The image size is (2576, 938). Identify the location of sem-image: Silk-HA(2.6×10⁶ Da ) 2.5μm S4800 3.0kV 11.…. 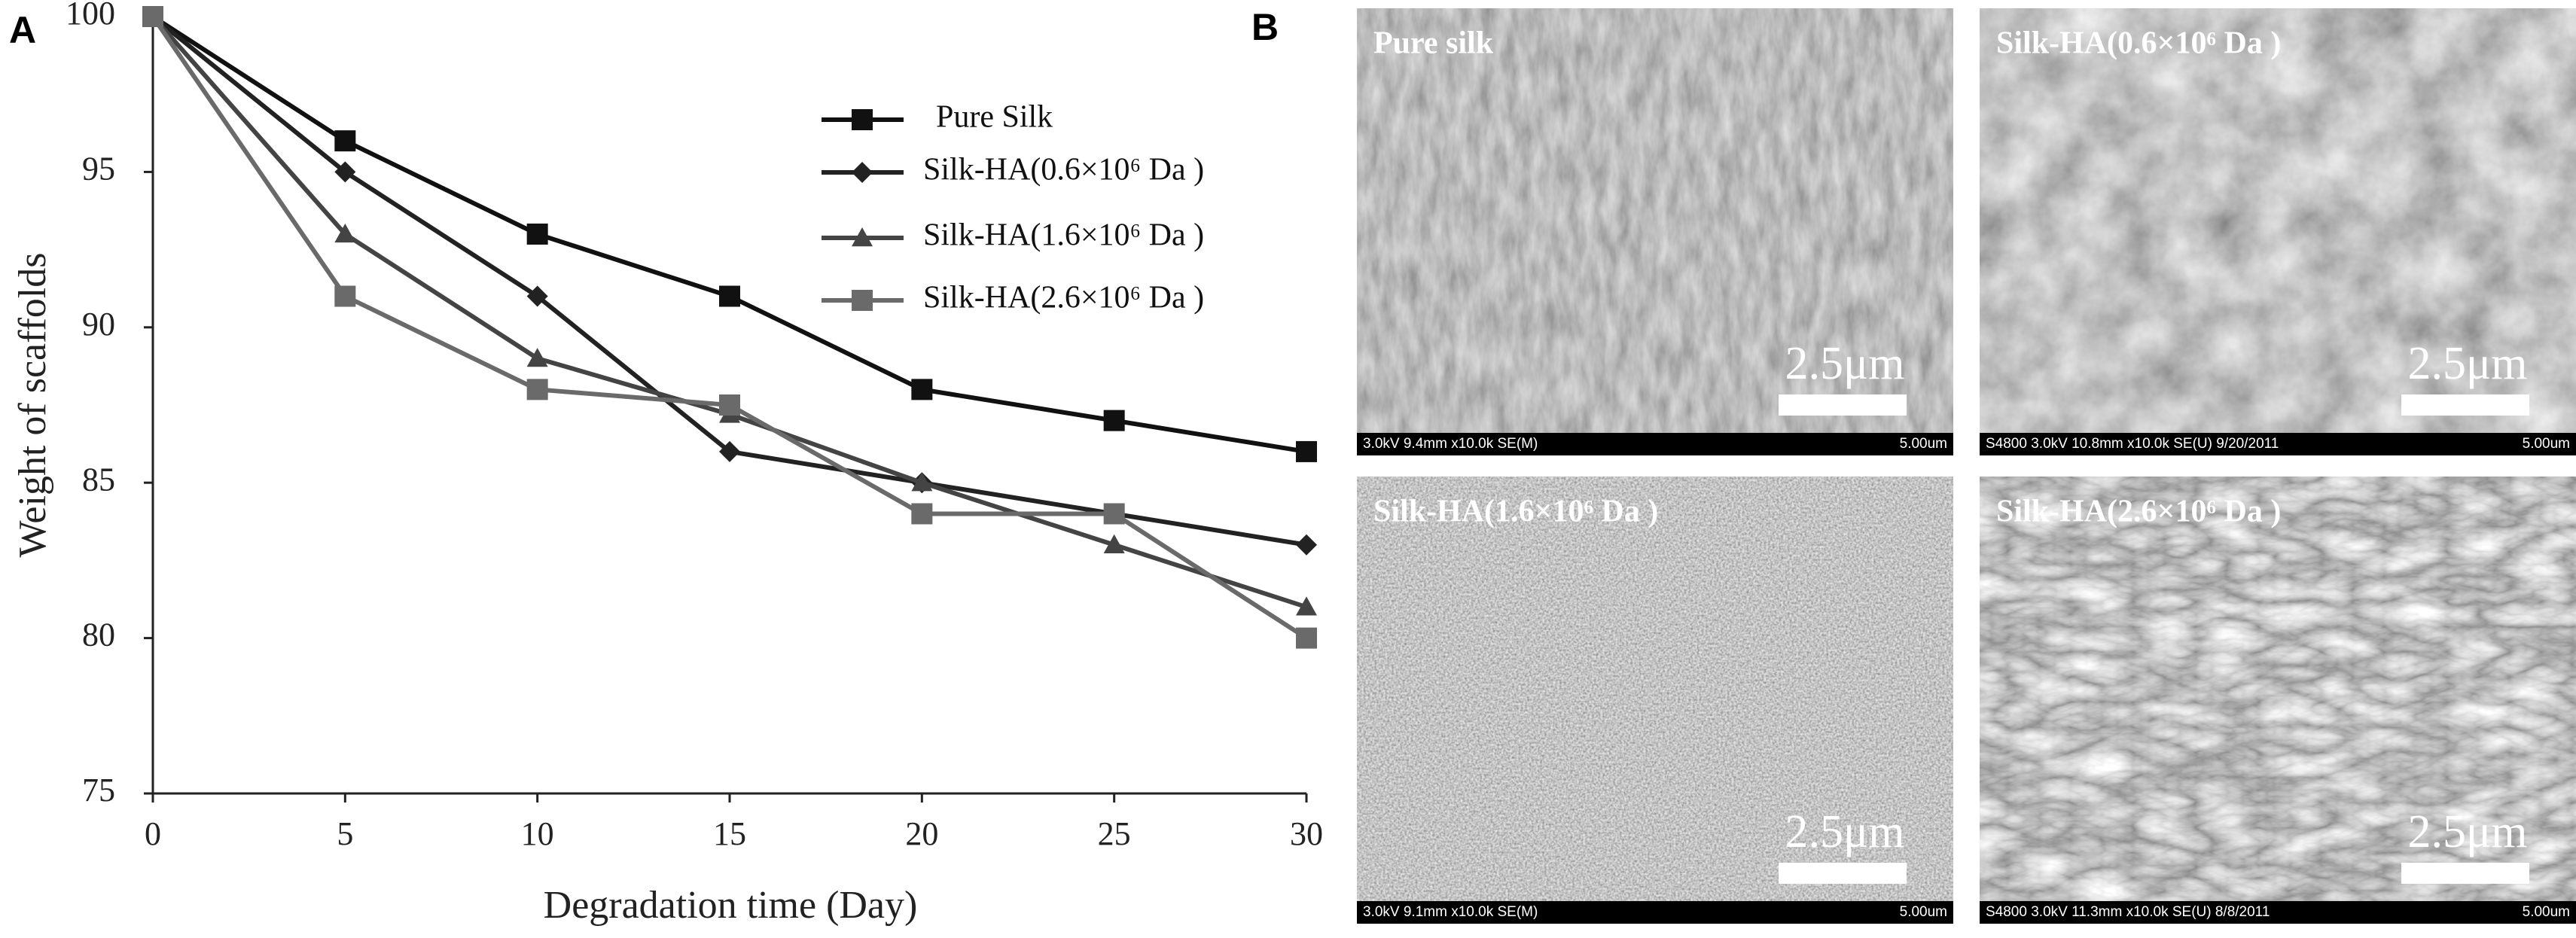
(2278, 700).